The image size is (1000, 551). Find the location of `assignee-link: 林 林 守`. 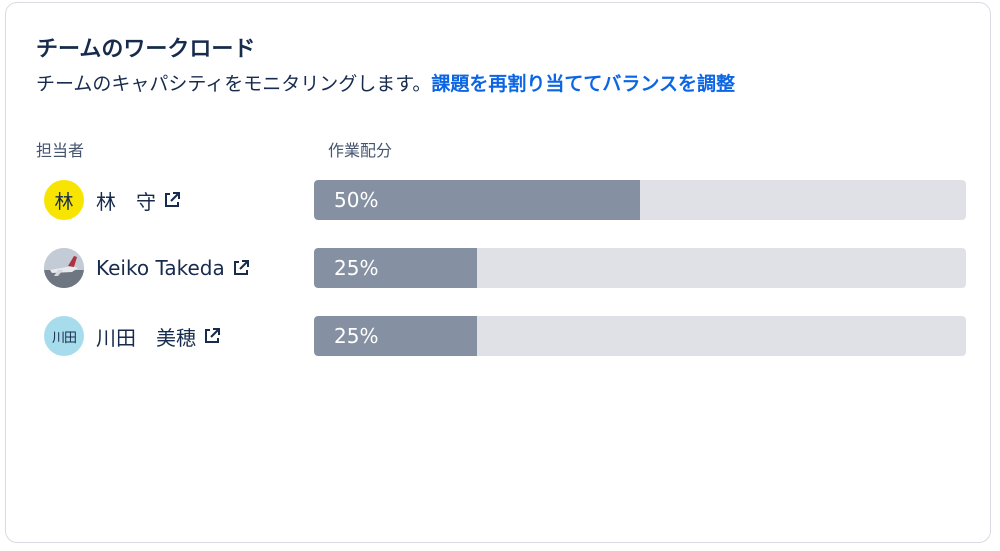

assignee-link: 林 林 守 is located at coordinates (112, 200).